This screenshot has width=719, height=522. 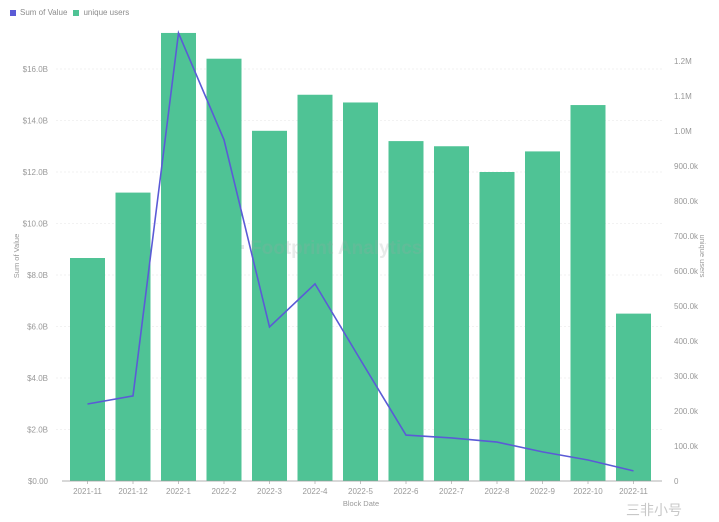 What do you see at coordinates (72, 12) in the screenshot?
I see `chart-legend: Sum of Value unique users` at bounding box center [72, 12].